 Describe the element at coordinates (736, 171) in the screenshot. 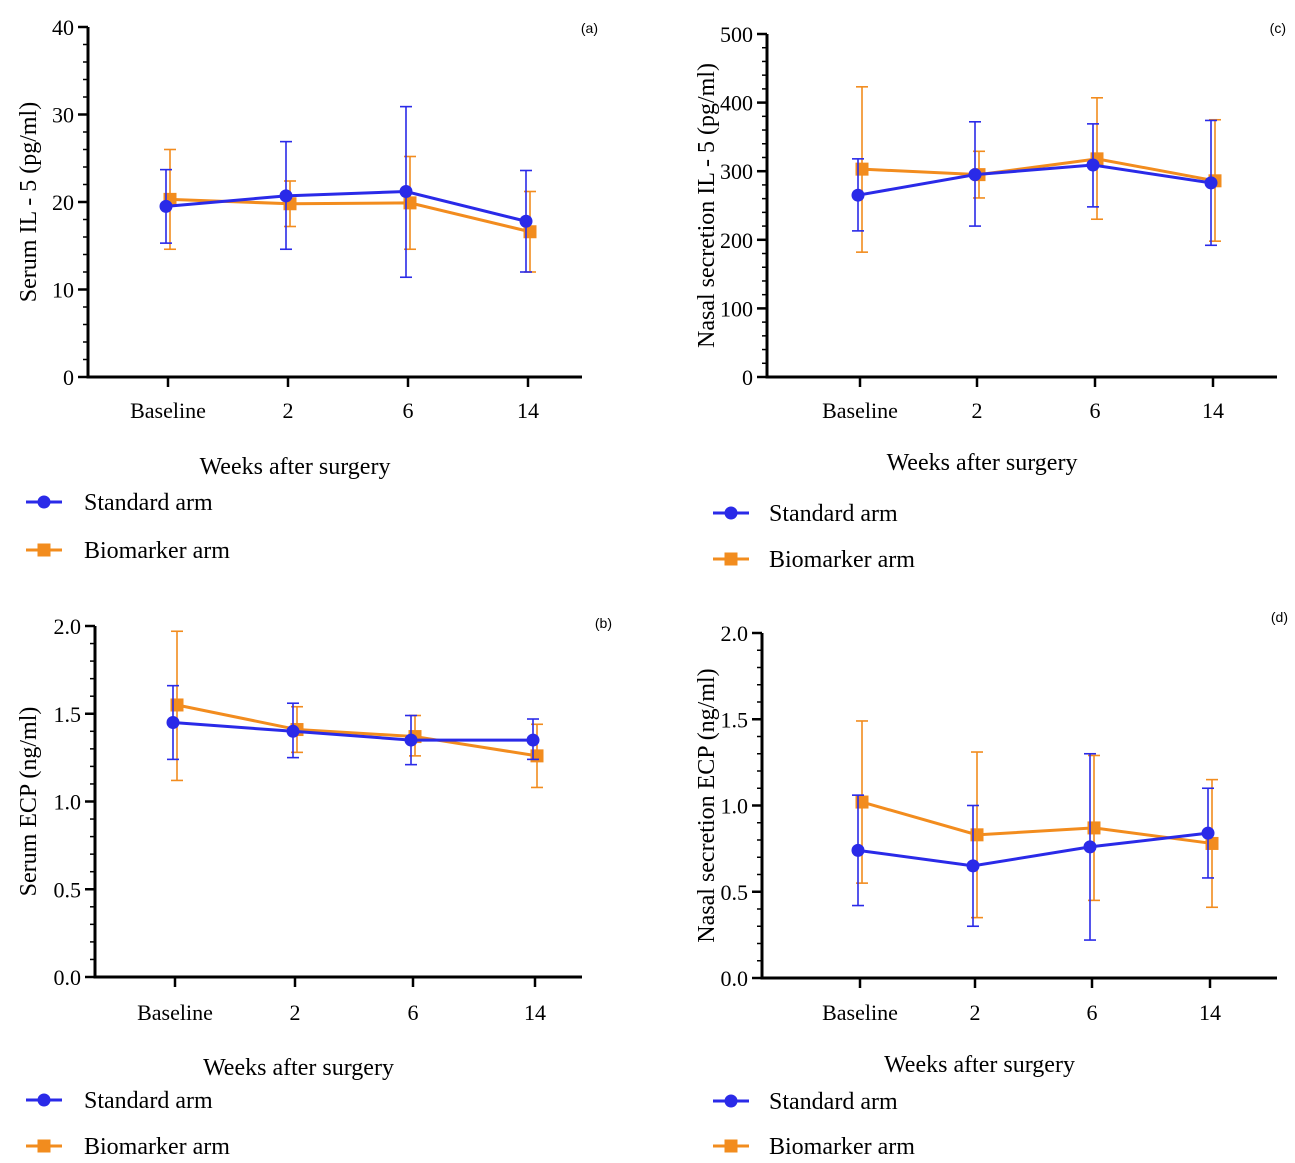

I see `y-tick-label: 300` at that location.